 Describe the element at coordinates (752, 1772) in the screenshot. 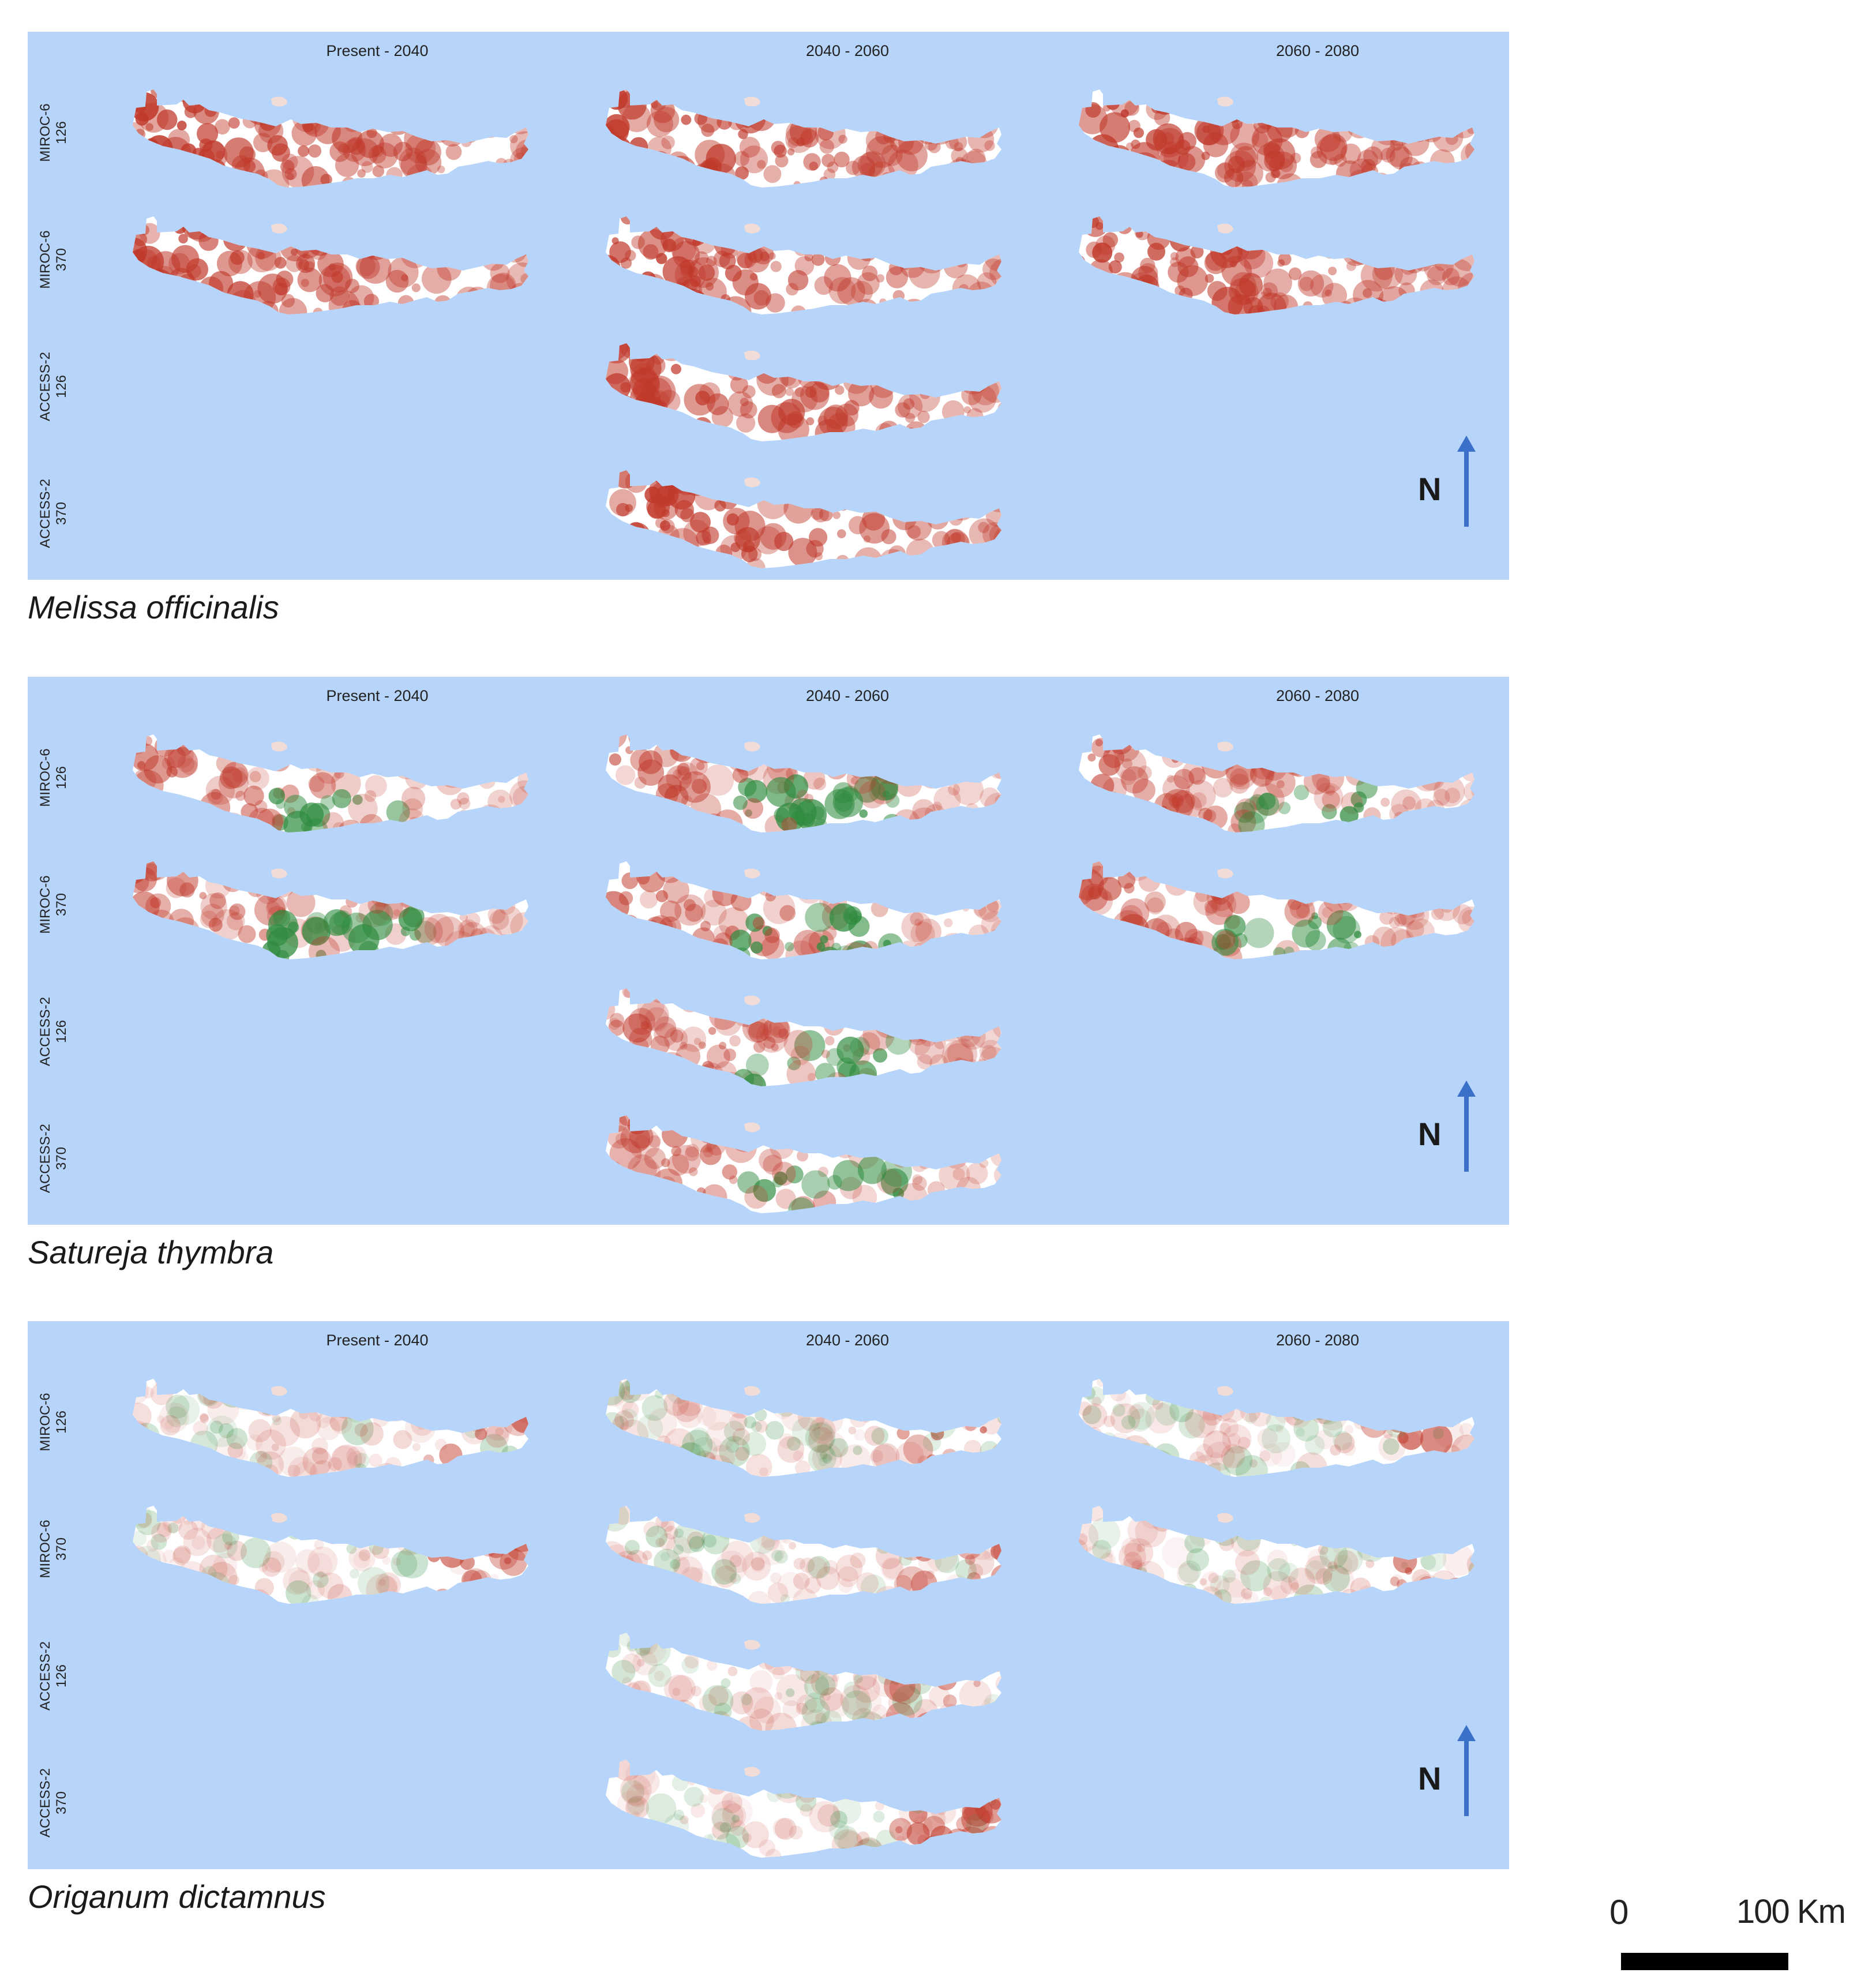

I see `islet` at that location.